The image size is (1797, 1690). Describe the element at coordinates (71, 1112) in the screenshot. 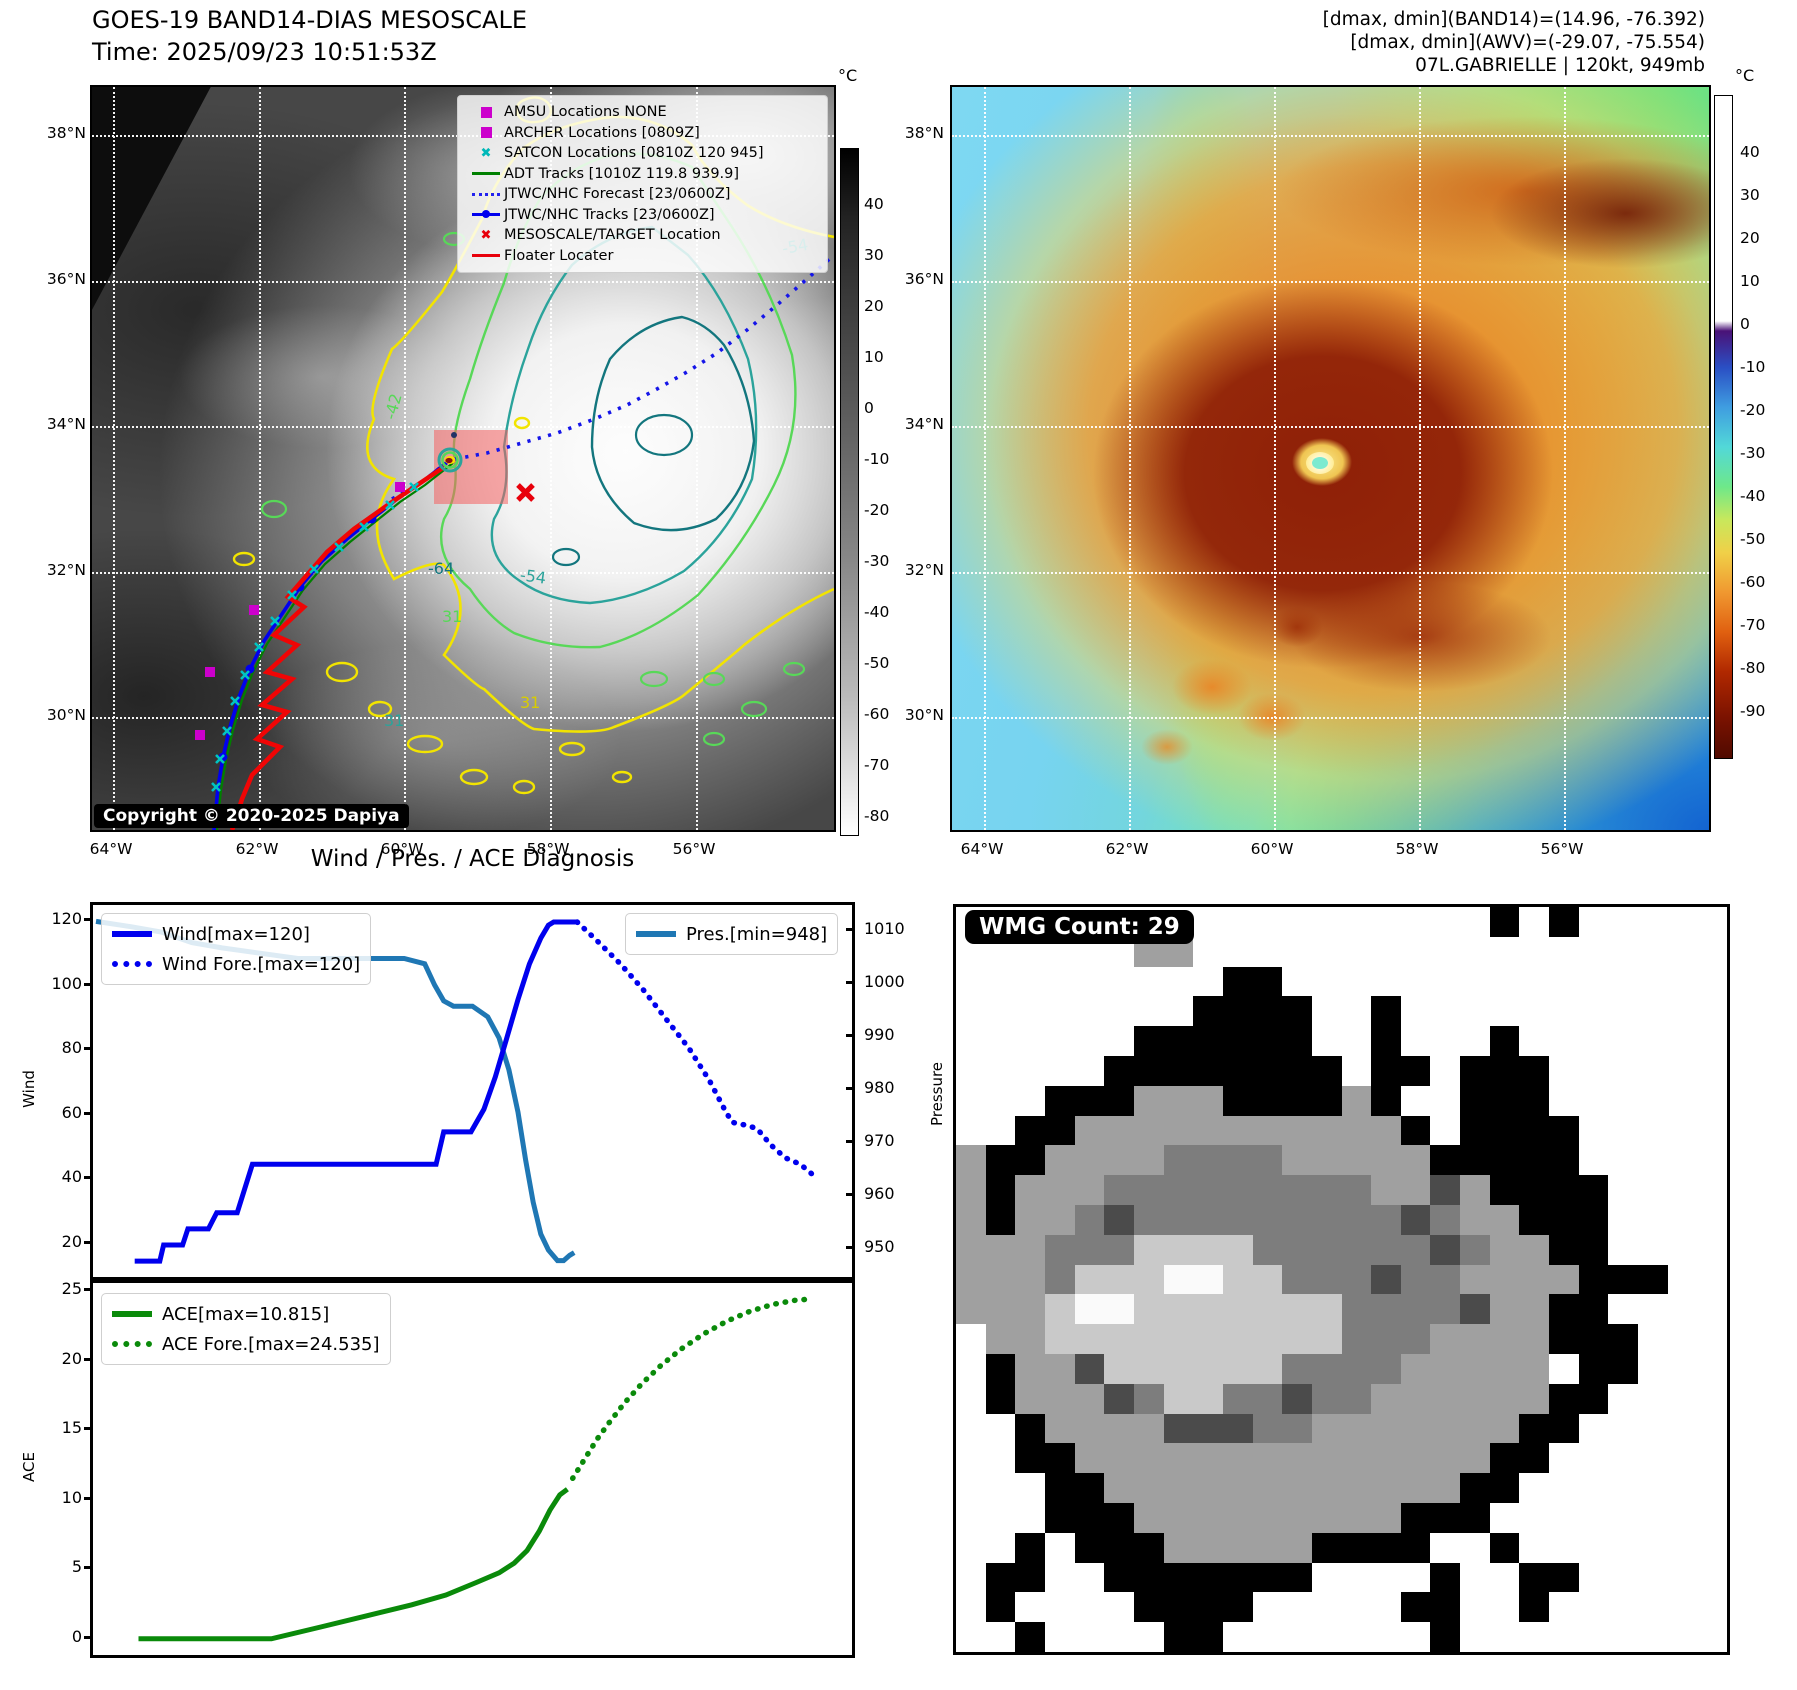

I see `wind-tick-label: 60` at that location.